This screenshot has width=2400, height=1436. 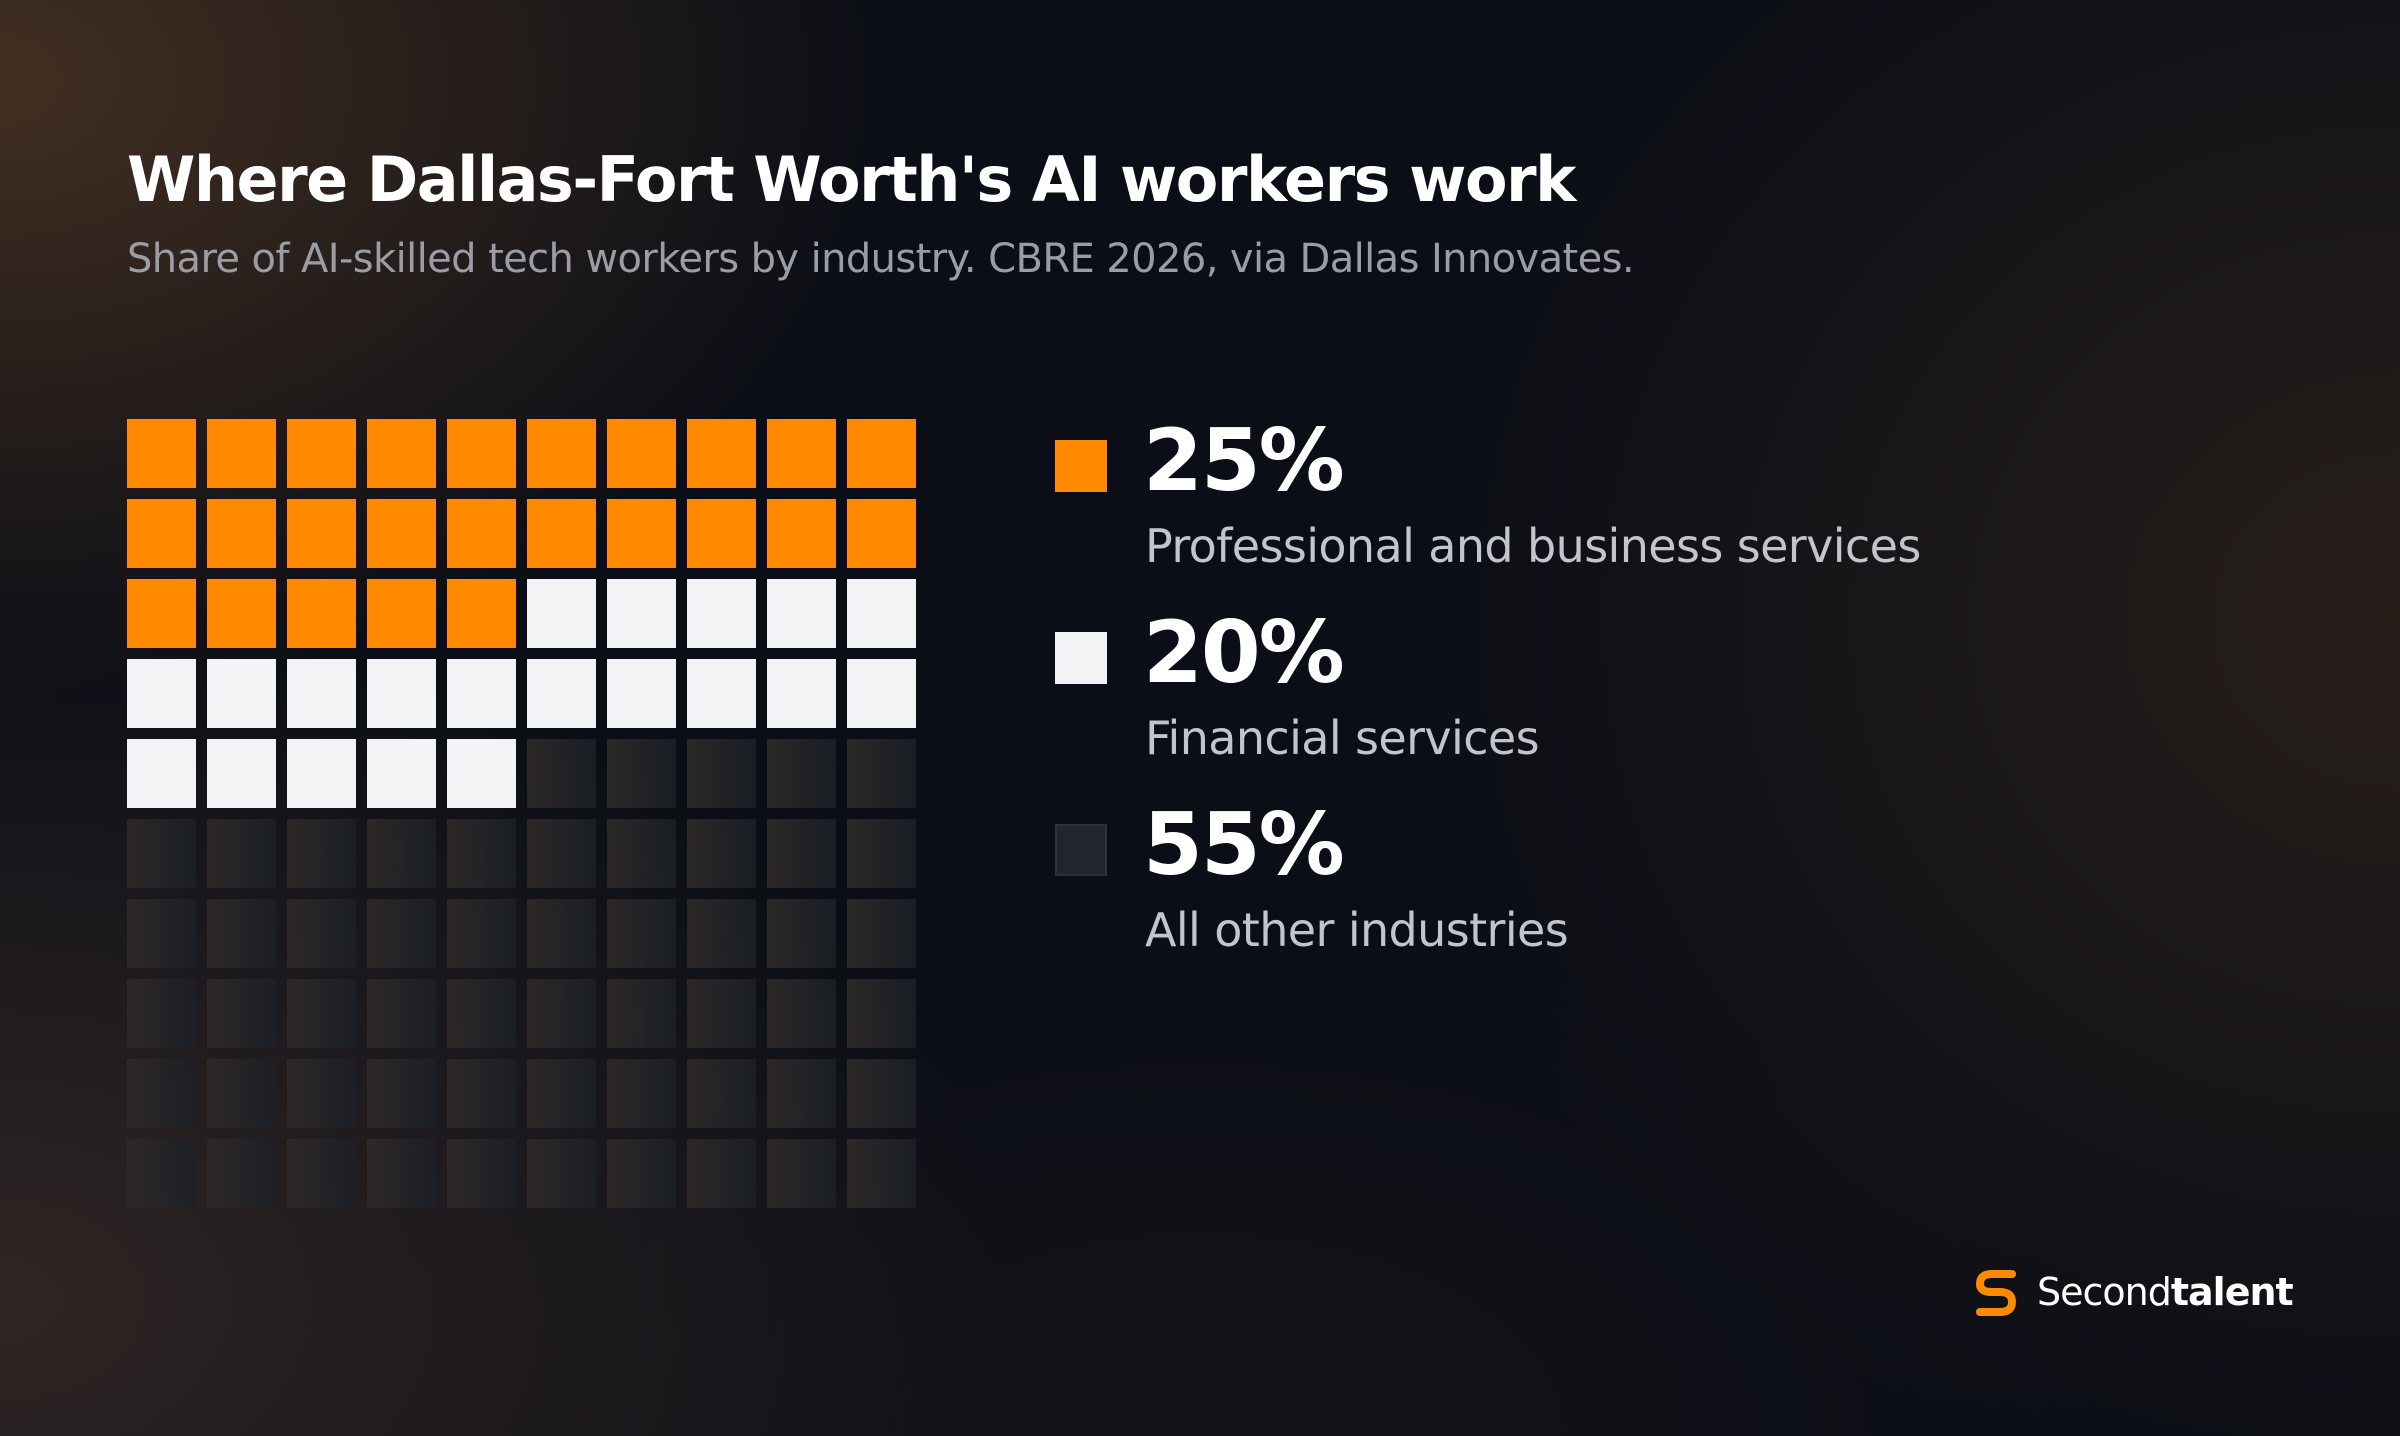 I want to click on brand-name-bold: talent, so click(x=2232, y=1292).